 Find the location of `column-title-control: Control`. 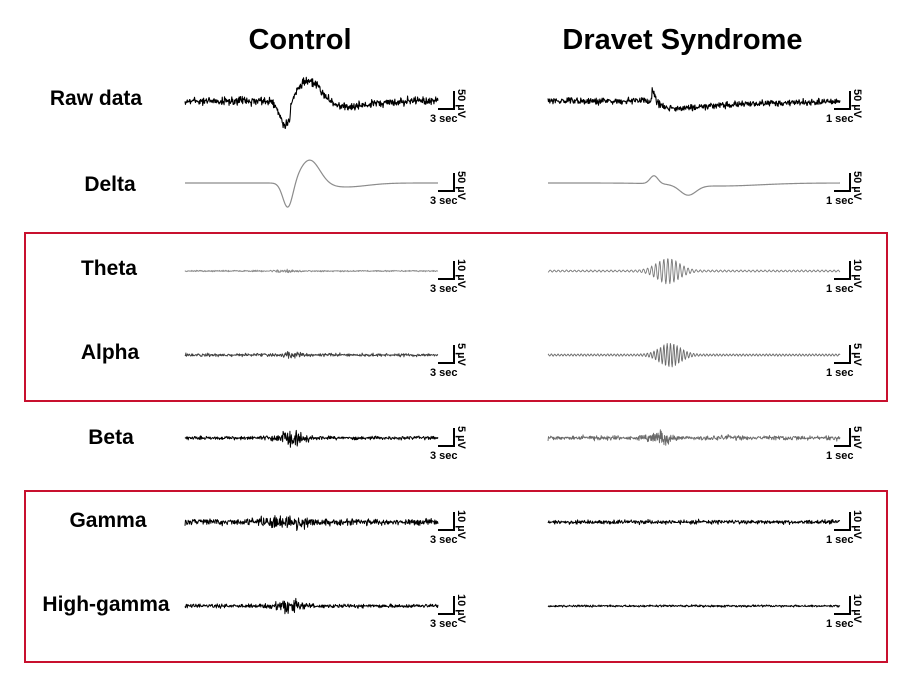

column-title-control: Control is located at coordinates (300, 40).